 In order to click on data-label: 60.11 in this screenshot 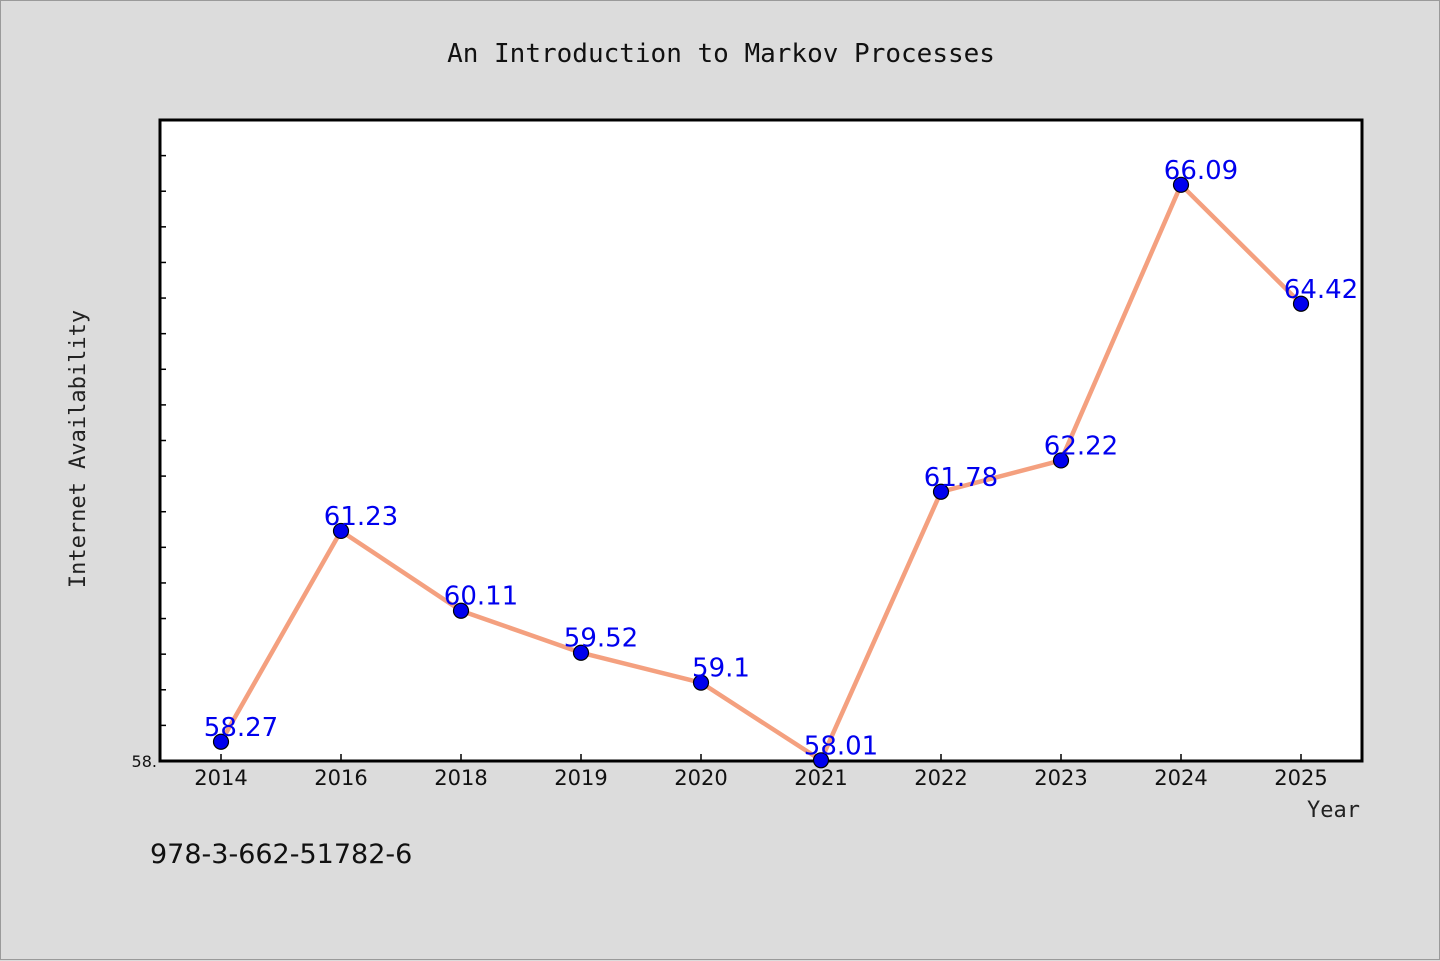, I will do `click(481, 597)`.